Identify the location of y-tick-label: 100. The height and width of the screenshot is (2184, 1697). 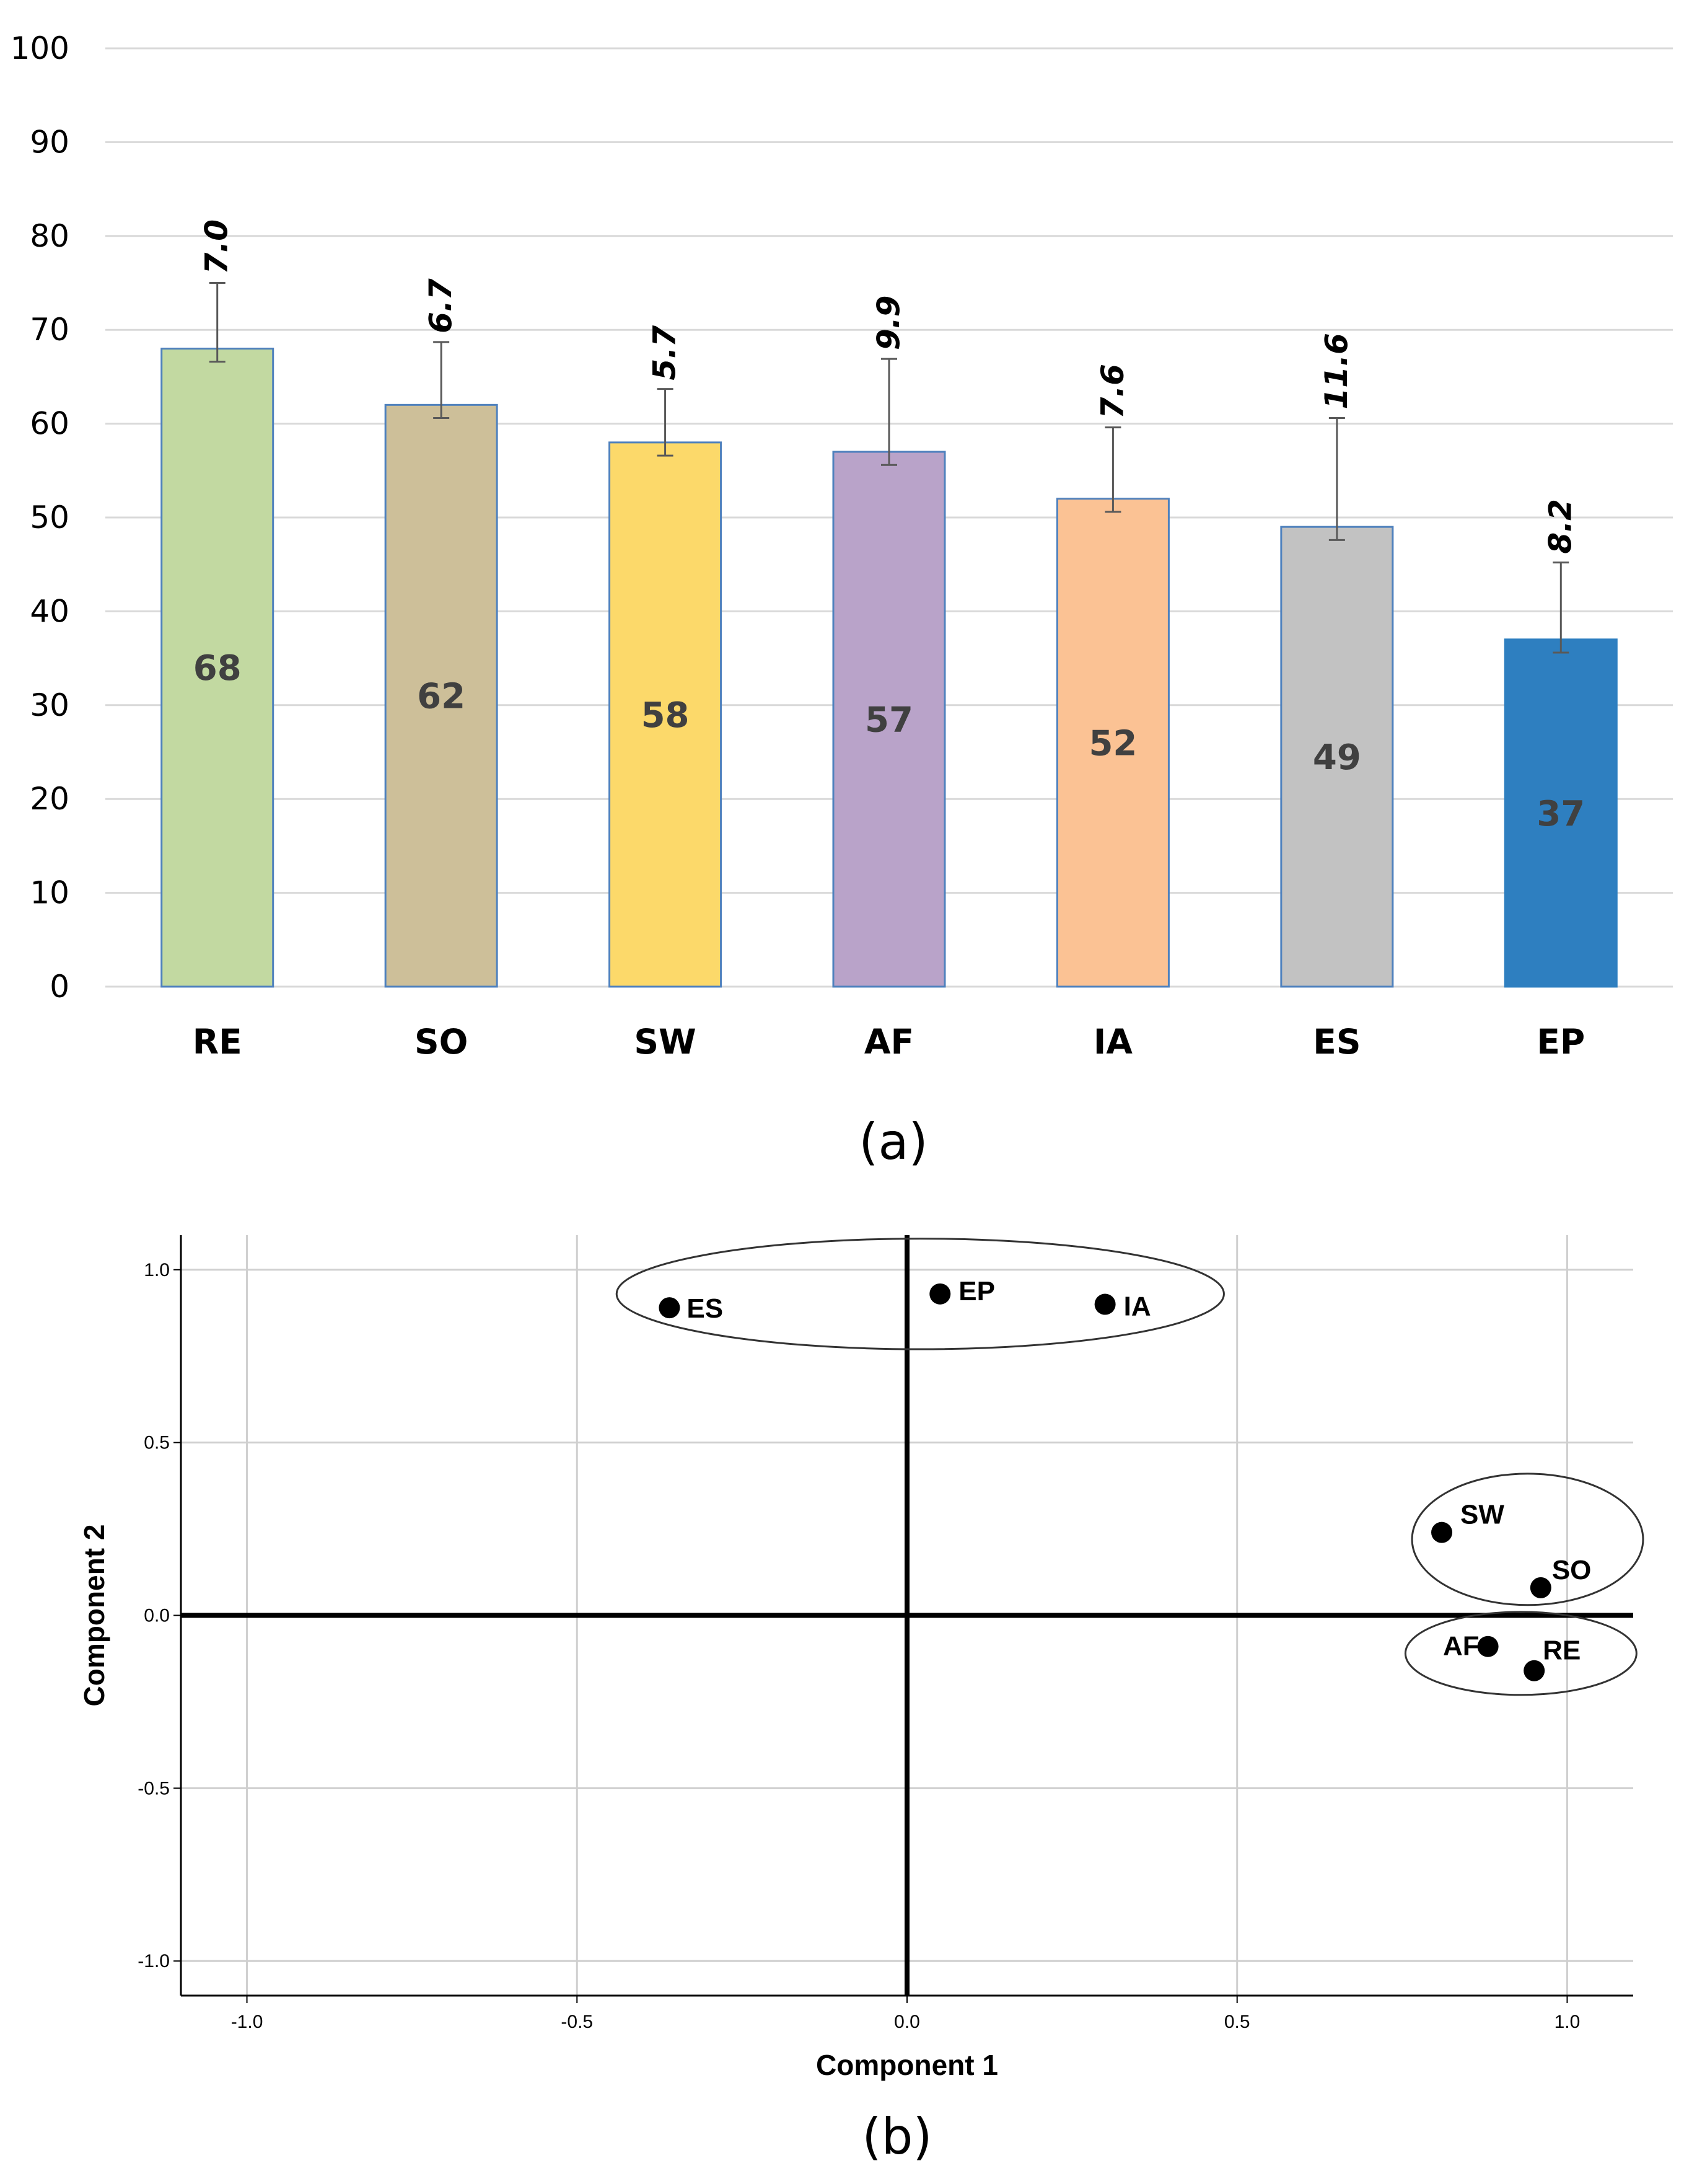
(40, 48).